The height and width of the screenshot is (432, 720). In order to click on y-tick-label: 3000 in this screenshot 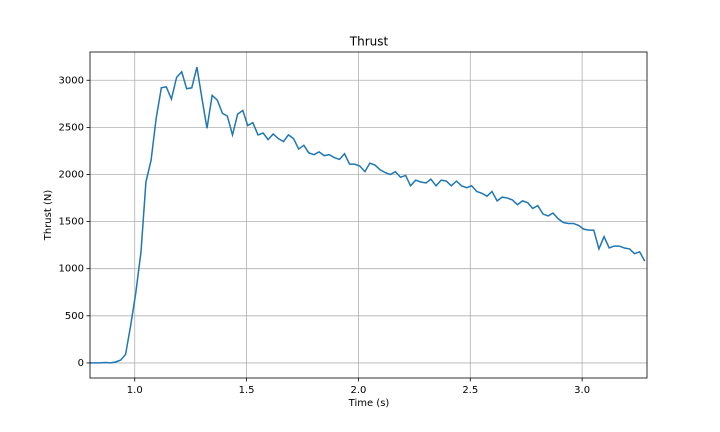, I will do `click(71, 80)`.